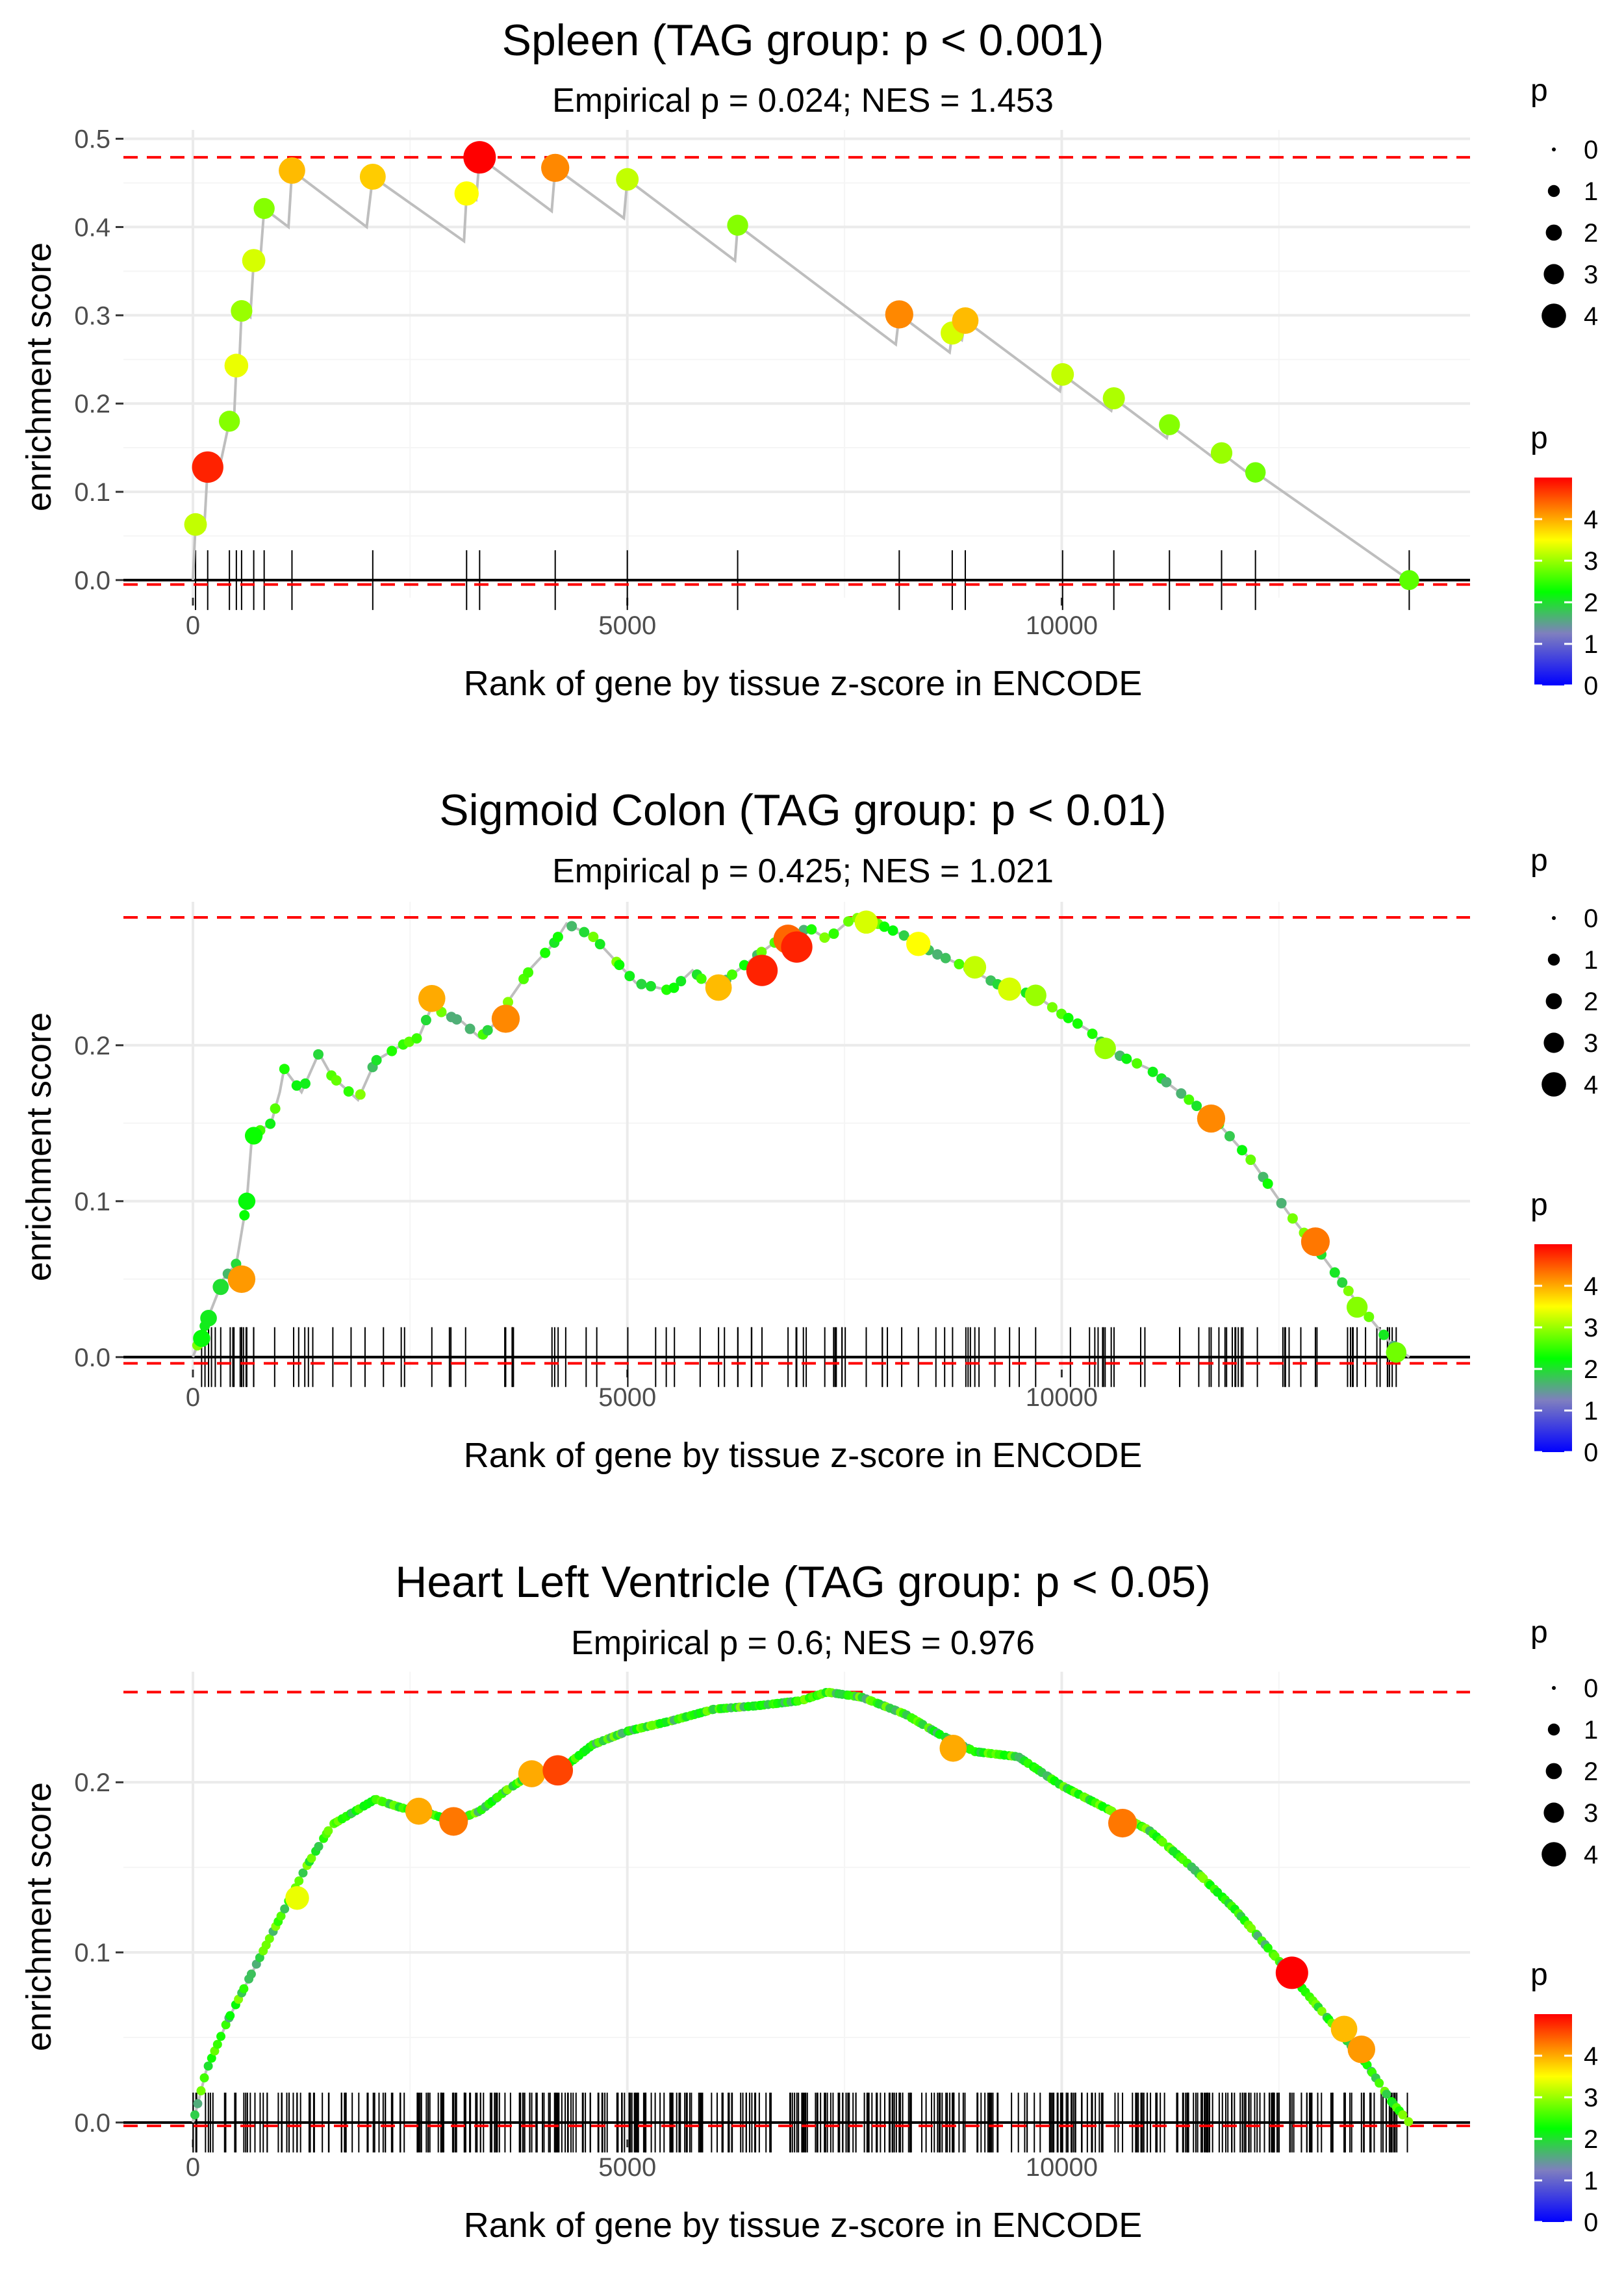 This screenshot has height=2274, width=1624. Describe the element at coordinates (1591, 1369) in the screenshot. I see `legend-color-label: 2` at that location.